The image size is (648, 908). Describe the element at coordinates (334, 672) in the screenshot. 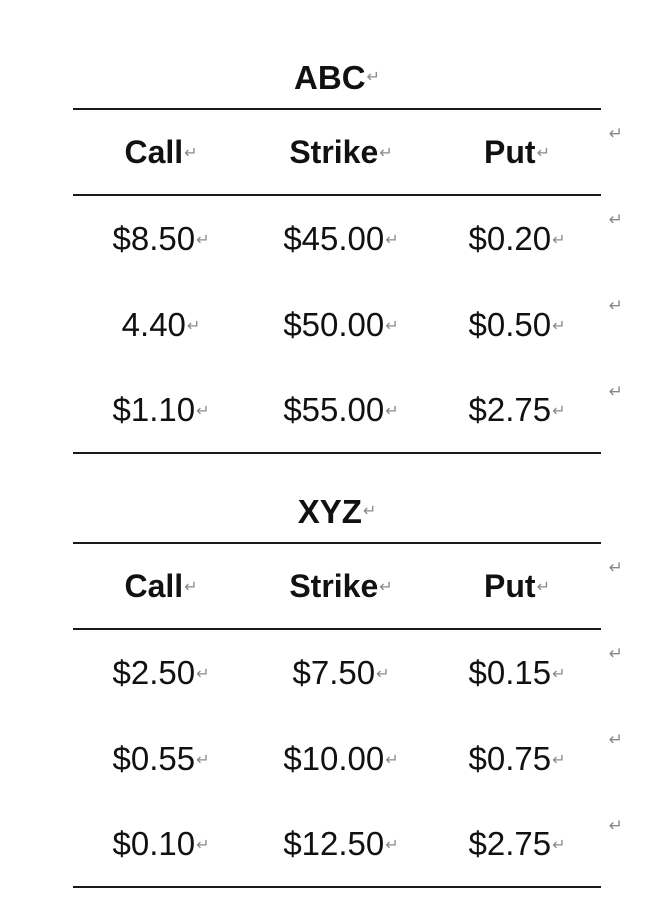

I see `cell-text: $7.50` at that location.